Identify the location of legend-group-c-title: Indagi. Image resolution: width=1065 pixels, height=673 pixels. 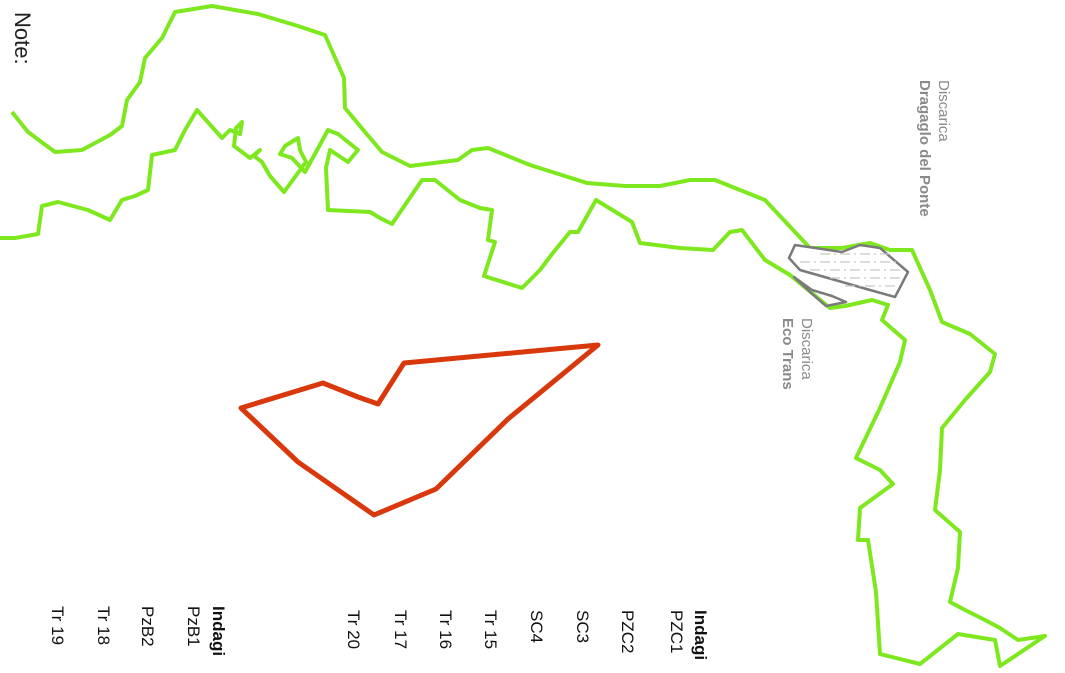
(700, 635).